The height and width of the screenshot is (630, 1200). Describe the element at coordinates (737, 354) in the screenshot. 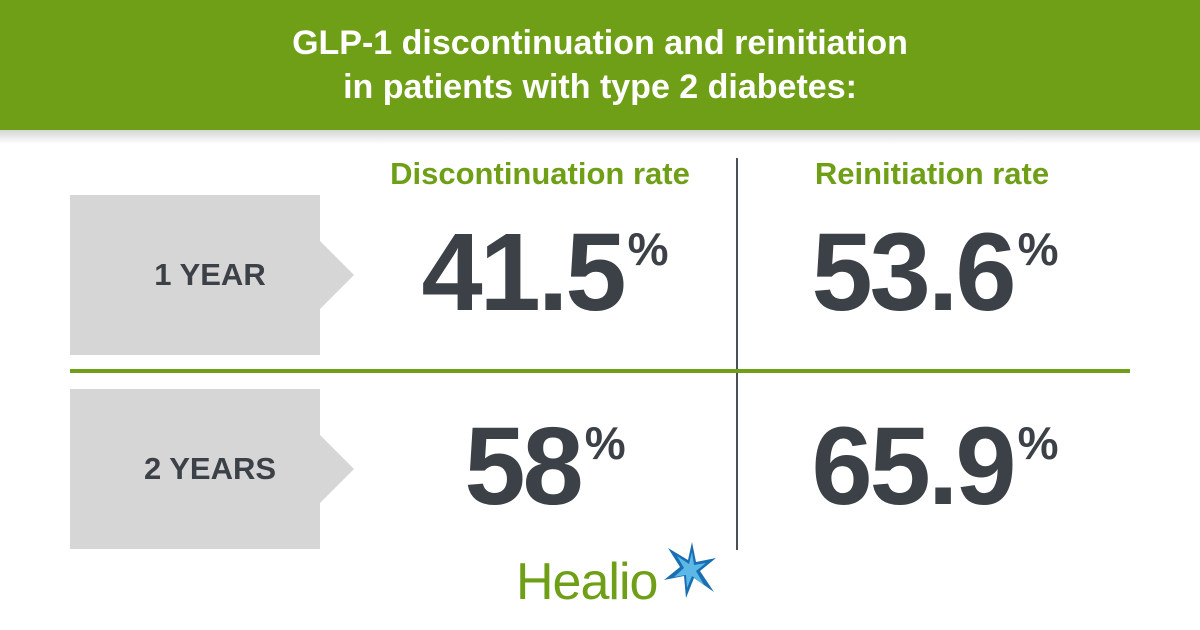

I see `vertical-divider` at that location.